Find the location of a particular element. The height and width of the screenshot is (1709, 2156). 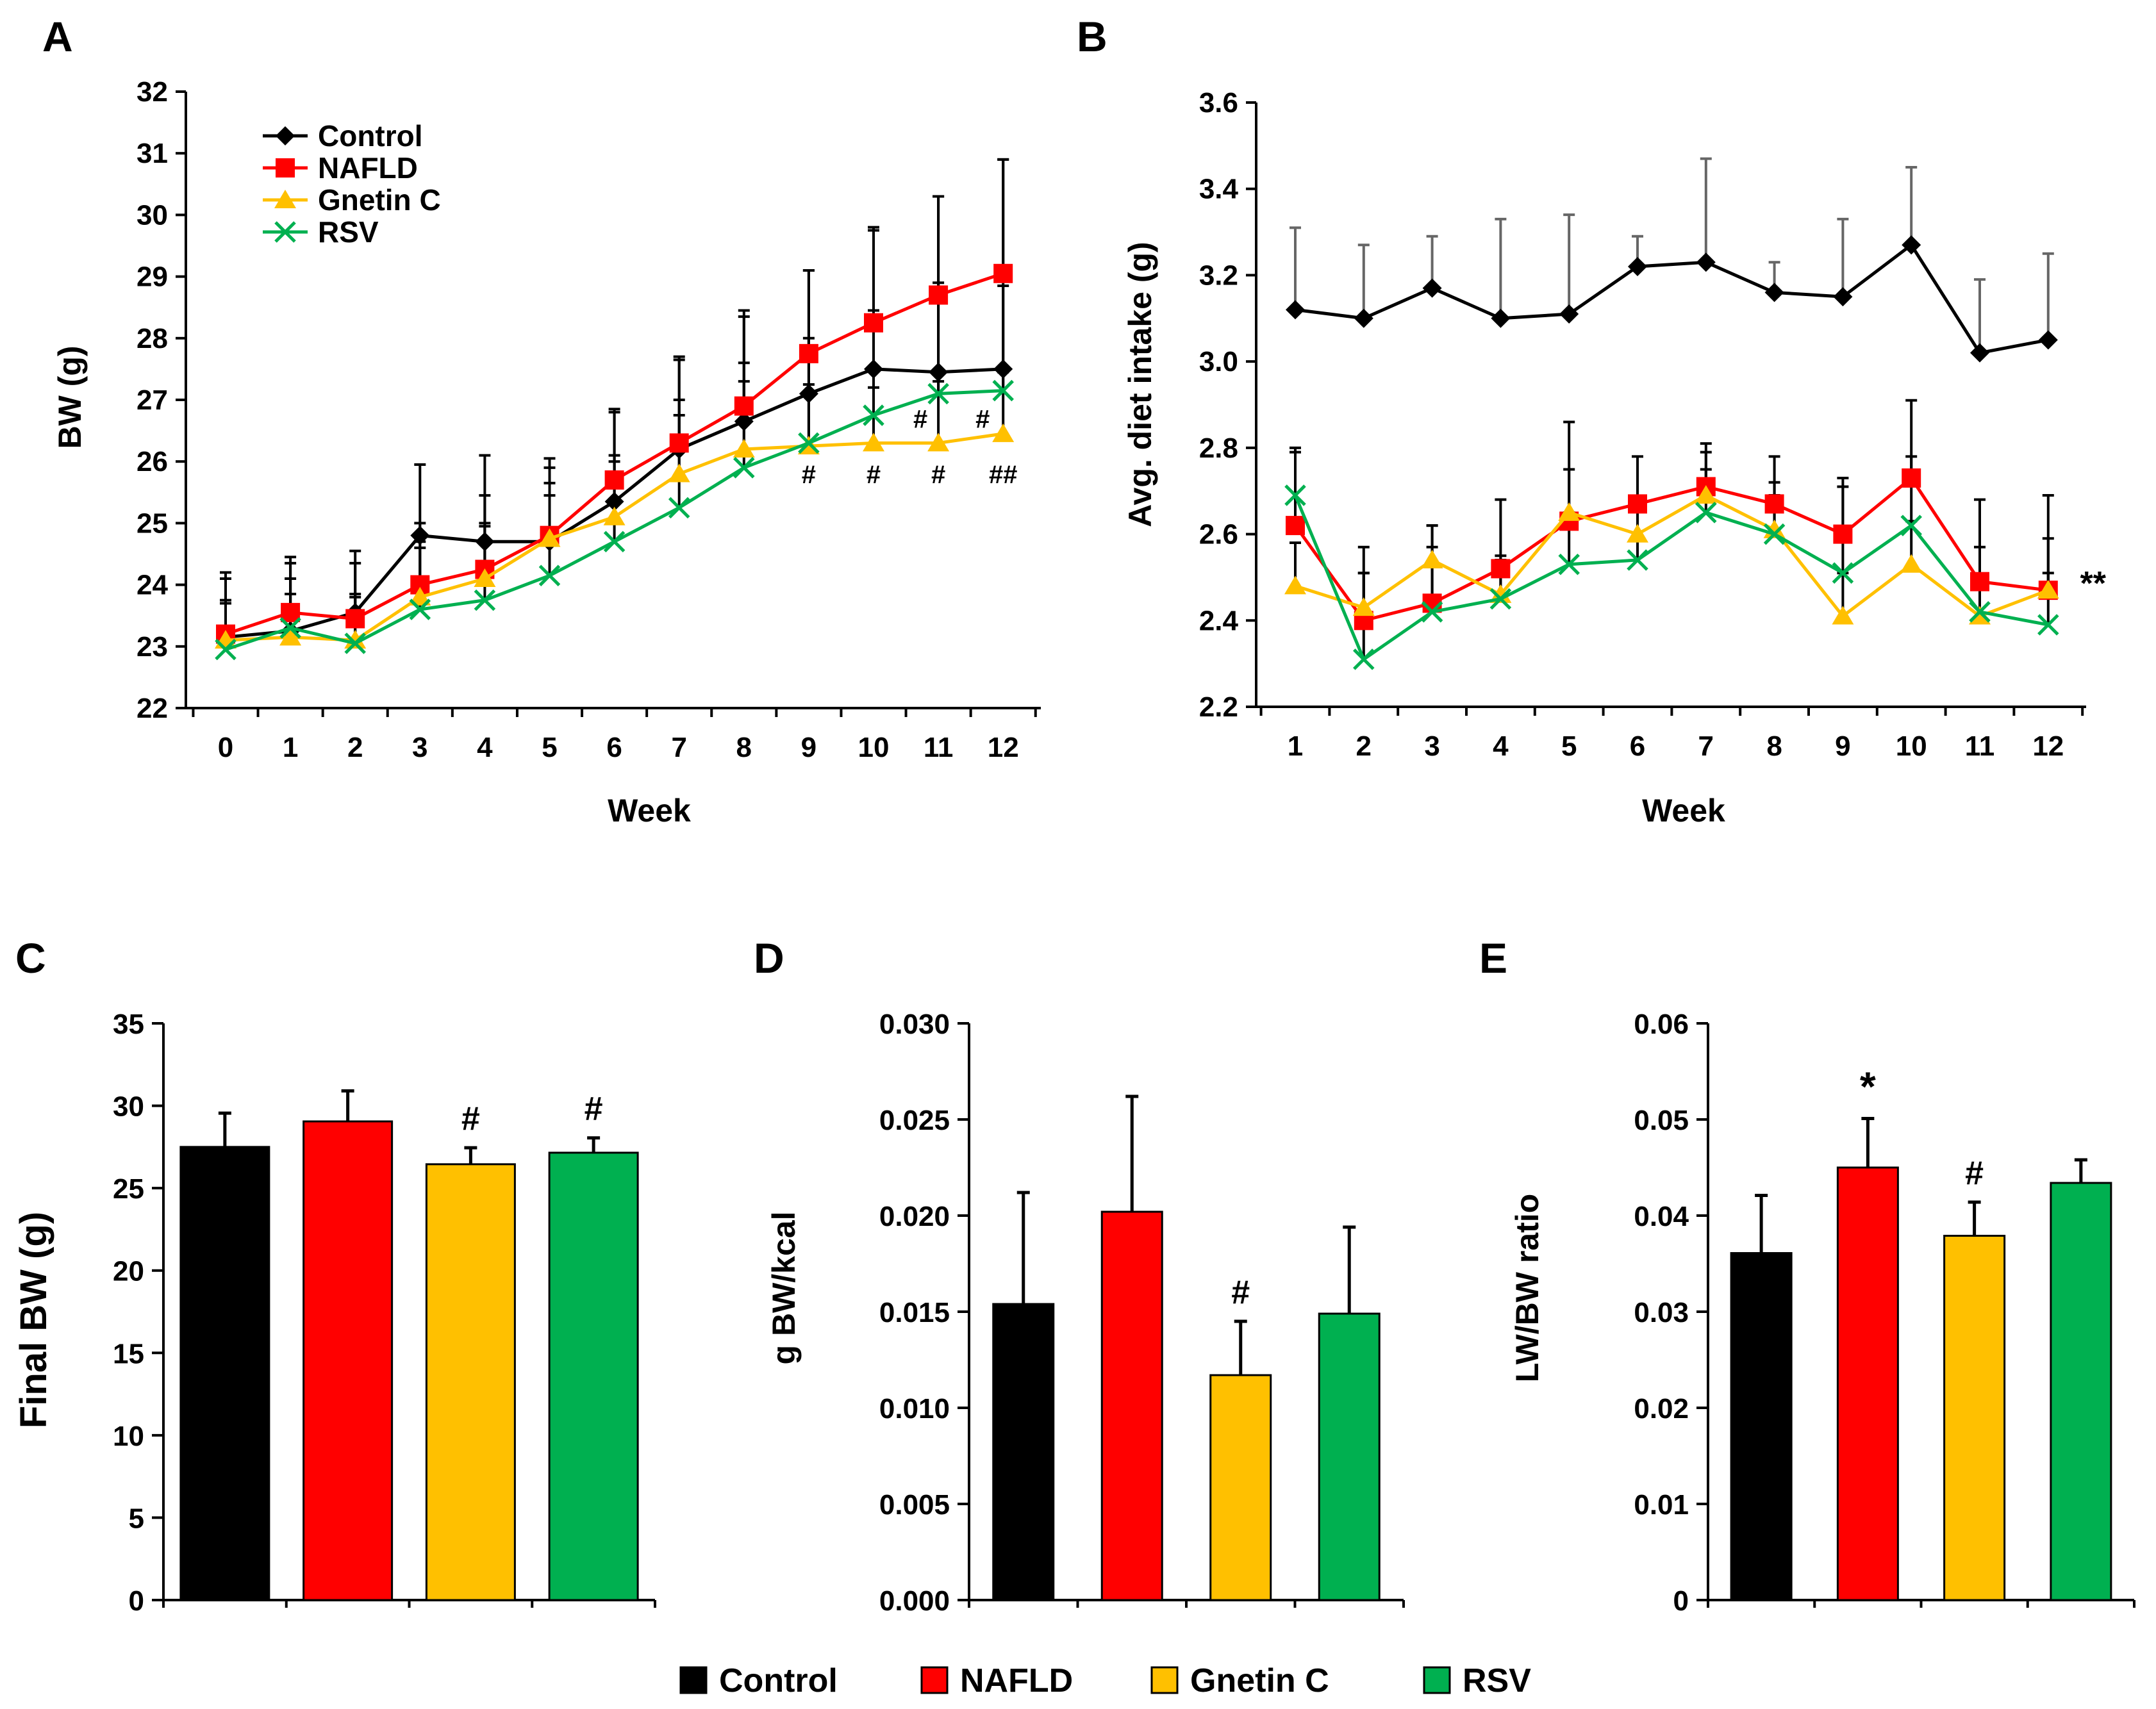

y-tick-label: 15 is located at coordinates (128, 1354).